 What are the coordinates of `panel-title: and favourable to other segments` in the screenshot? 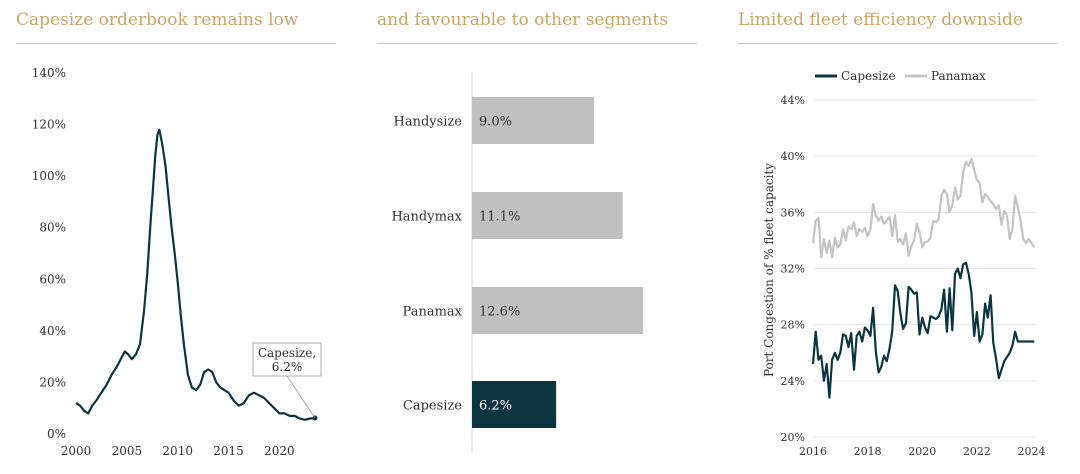 It's located at (523, 20).